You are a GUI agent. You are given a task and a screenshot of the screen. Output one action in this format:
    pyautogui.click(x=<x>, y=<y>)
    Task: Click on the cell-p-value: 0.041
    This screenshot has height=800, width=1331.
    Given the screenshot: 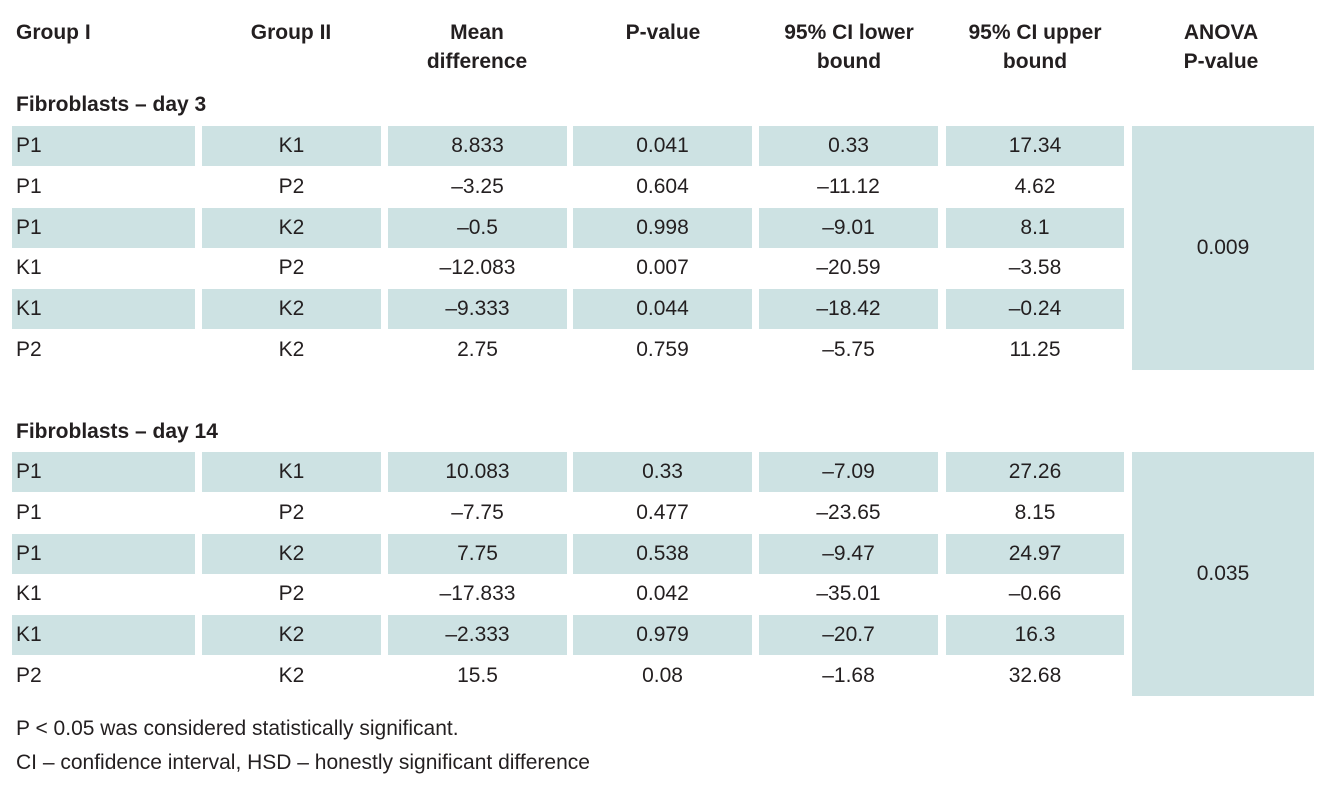 What is the action you would take?
    pyautogui.click(x=662, y=146)
    